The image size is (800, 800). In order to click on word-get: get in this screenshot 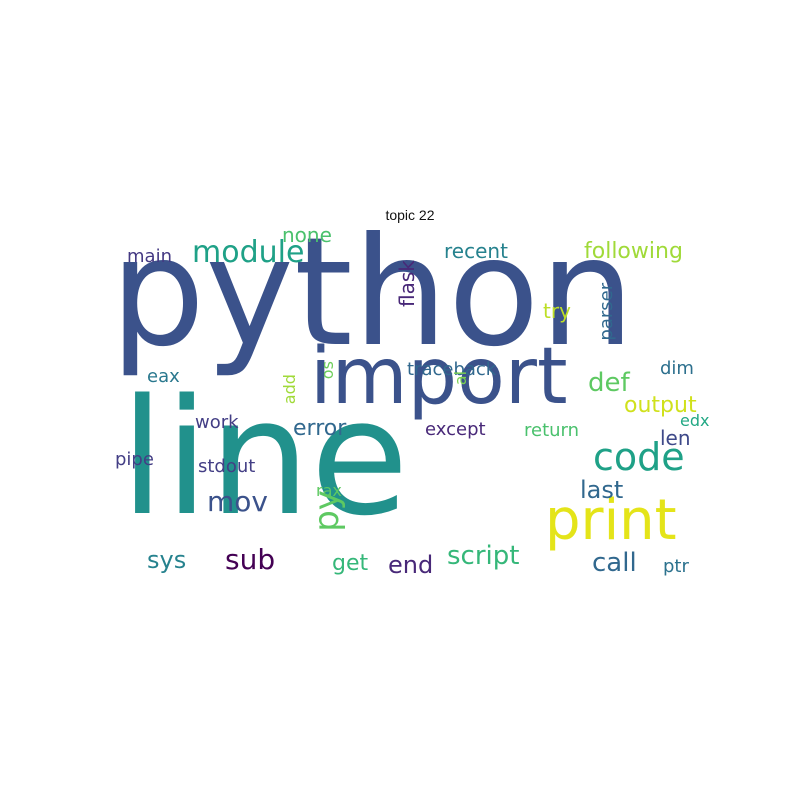, I will do `click(350, 563)`.